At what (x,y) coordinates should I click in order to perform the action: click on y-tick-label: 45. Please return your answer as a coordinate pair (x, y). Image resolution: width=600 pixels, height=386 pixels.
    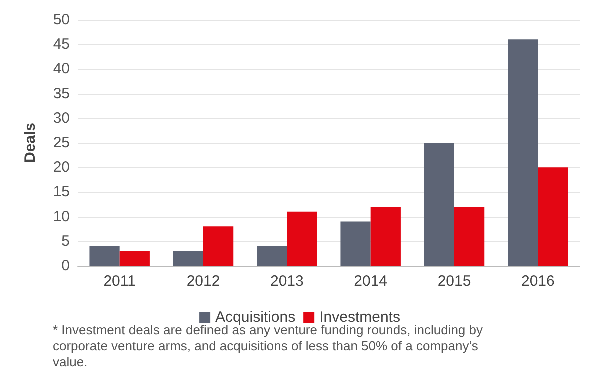
    Looking at the image, I should click on (61, 45).